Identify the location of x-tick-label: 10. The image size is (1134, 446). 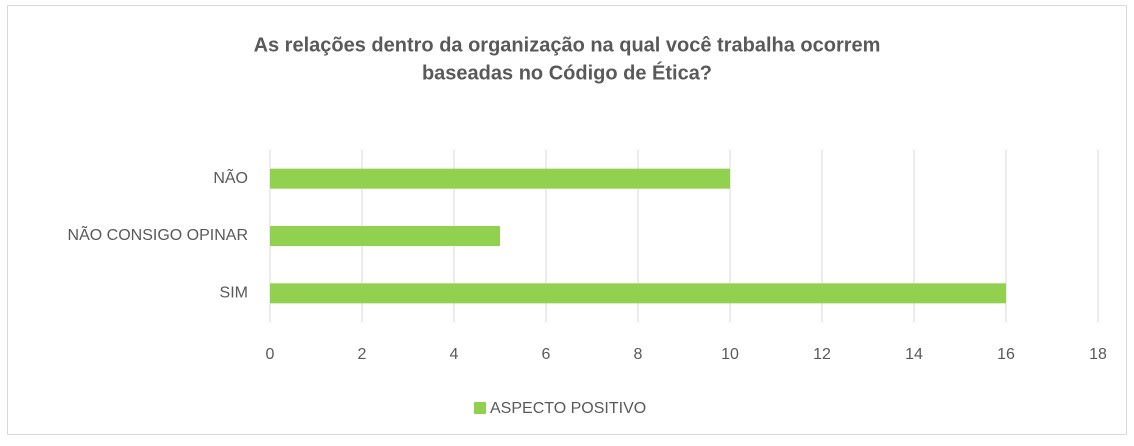
(730, 354).